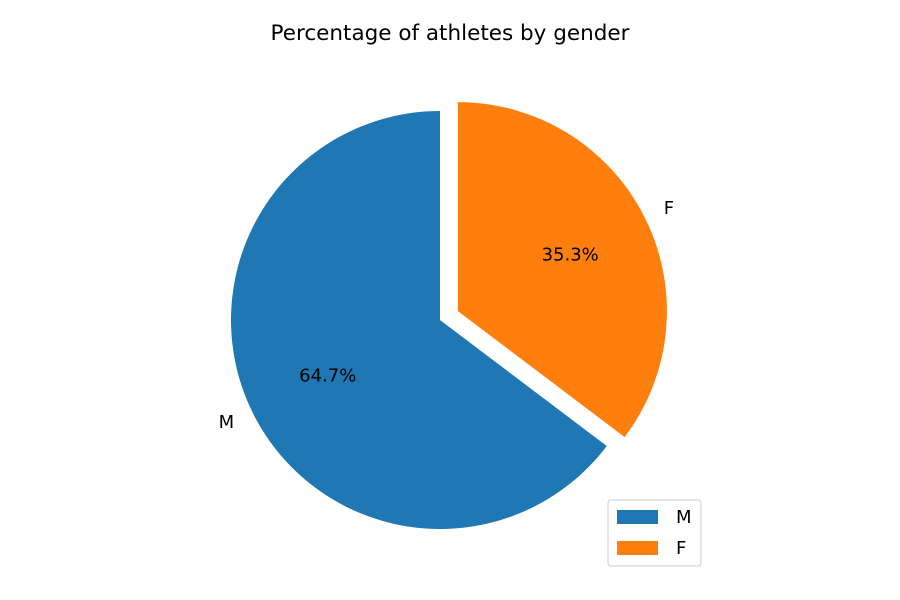 Image resolution: width=900 pixels, height=600 pixels. Describe the element at coordinates (669, 208) in the screenshot. I see `category-label-f: F` at that location.